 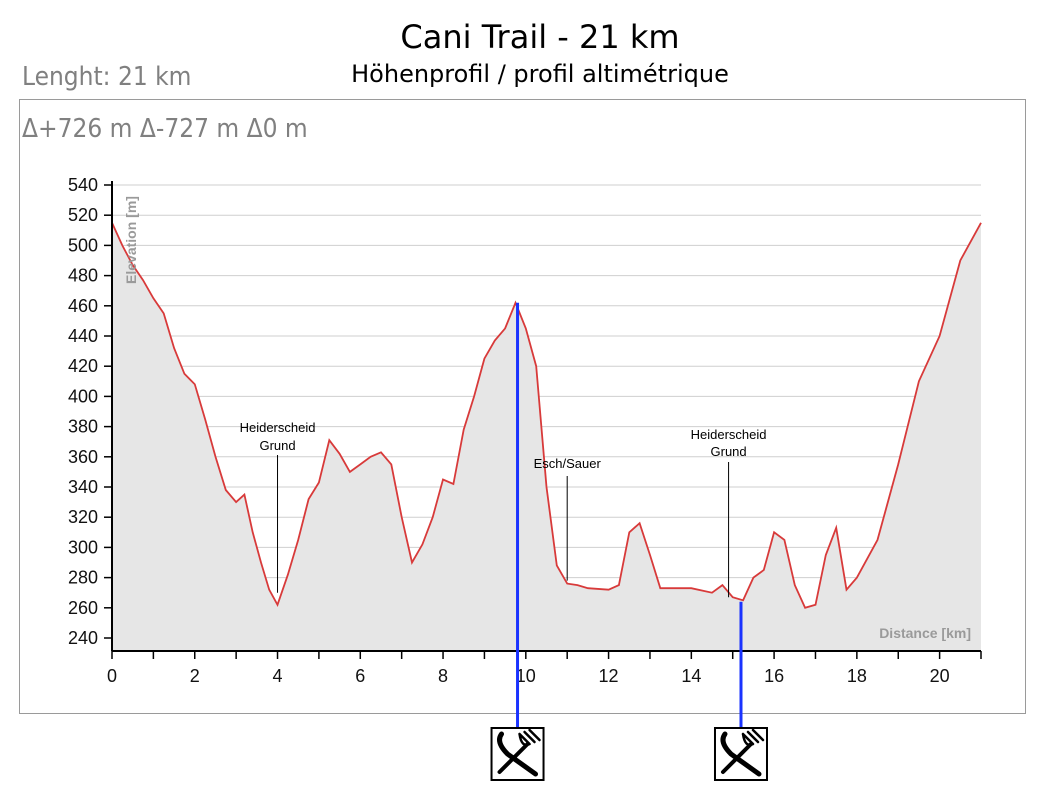 What do you see at coordinates (83, 638) in the screenshot?
I see `y-tick-label: 240` at bounding box center [83, 638].